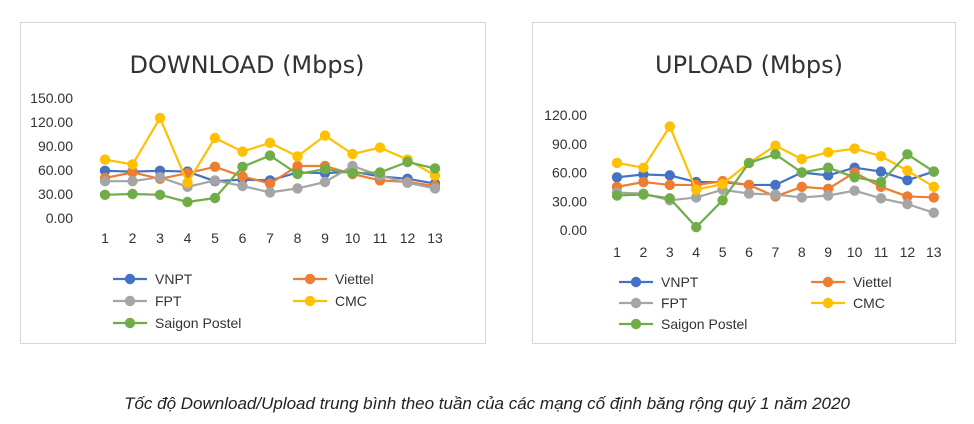 The width and height of the screenshot is (974, 424). Describe the element at coordinates (674, 303) in the screenshot. I see `upload-legend-label-fpt: FPT` at that location.